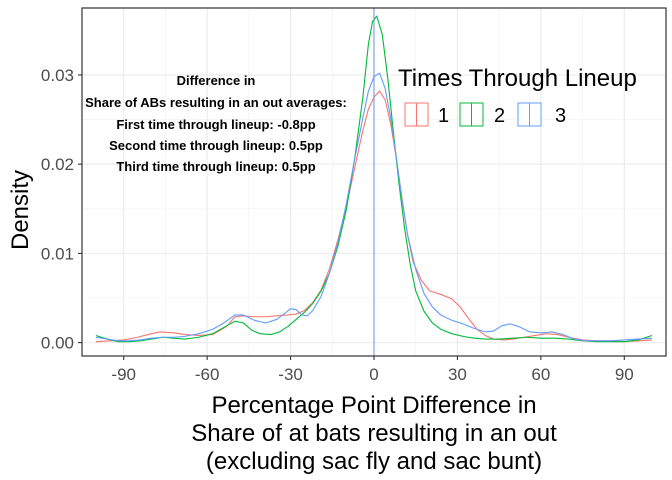 The width and height of the screenshot is (672, 480). Describe the element at coordinates (207, 374) in the screenshot. I see `x-tick-label: -60` at that location.